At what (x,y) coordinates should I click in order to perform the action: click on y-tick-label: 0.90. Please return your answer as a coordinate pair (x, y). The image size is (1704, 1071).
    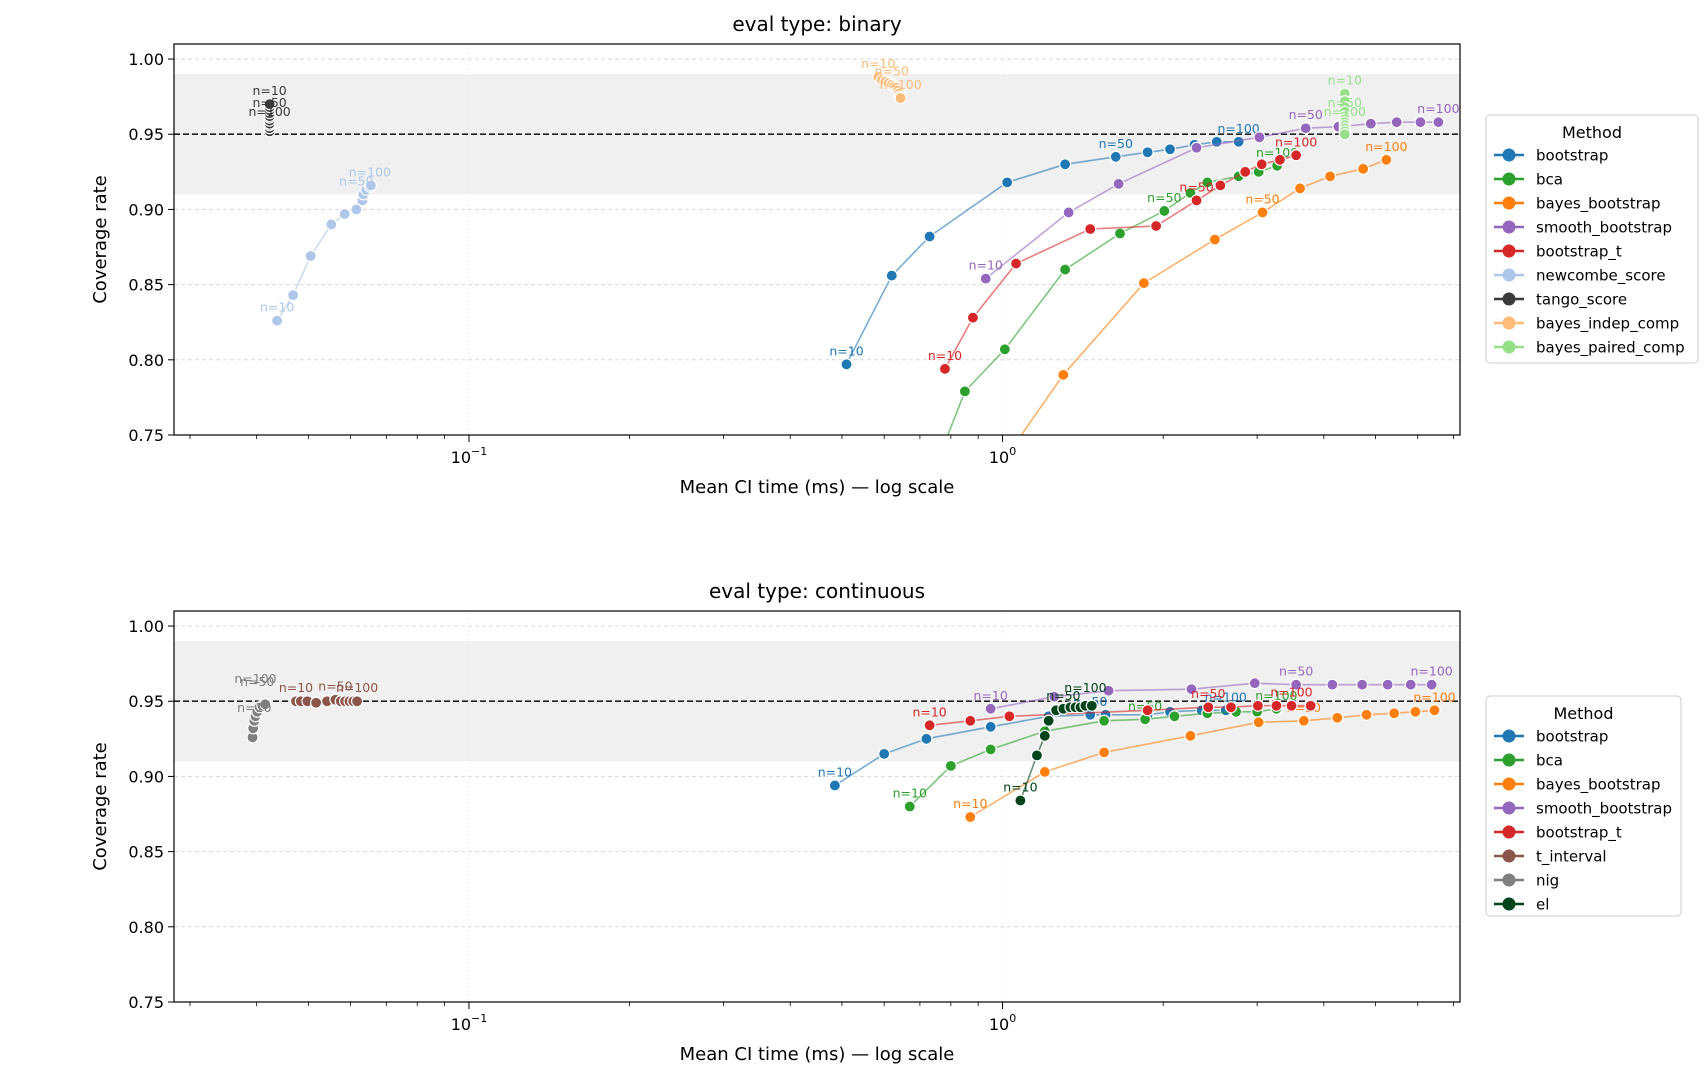
    Looking at the image, I should click on (146, 776).